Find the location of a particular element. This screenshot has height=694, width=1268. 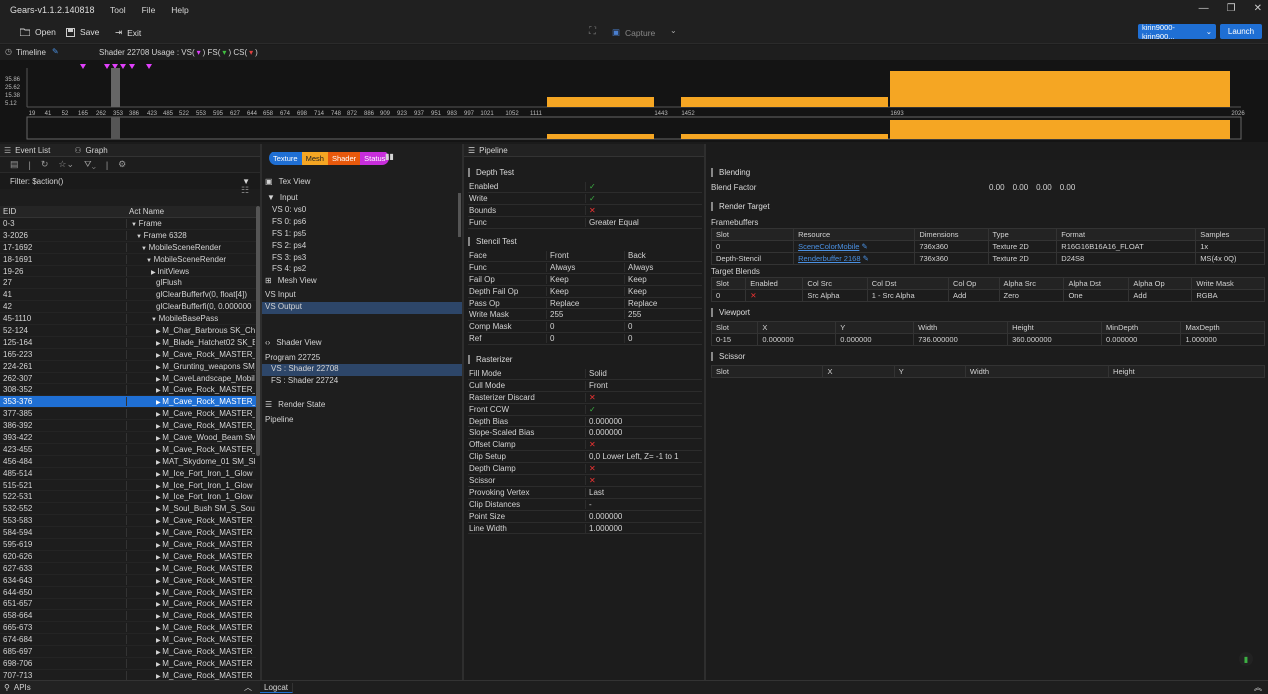

dropdown-icon: ▼ is located at coordinates (246, 181).